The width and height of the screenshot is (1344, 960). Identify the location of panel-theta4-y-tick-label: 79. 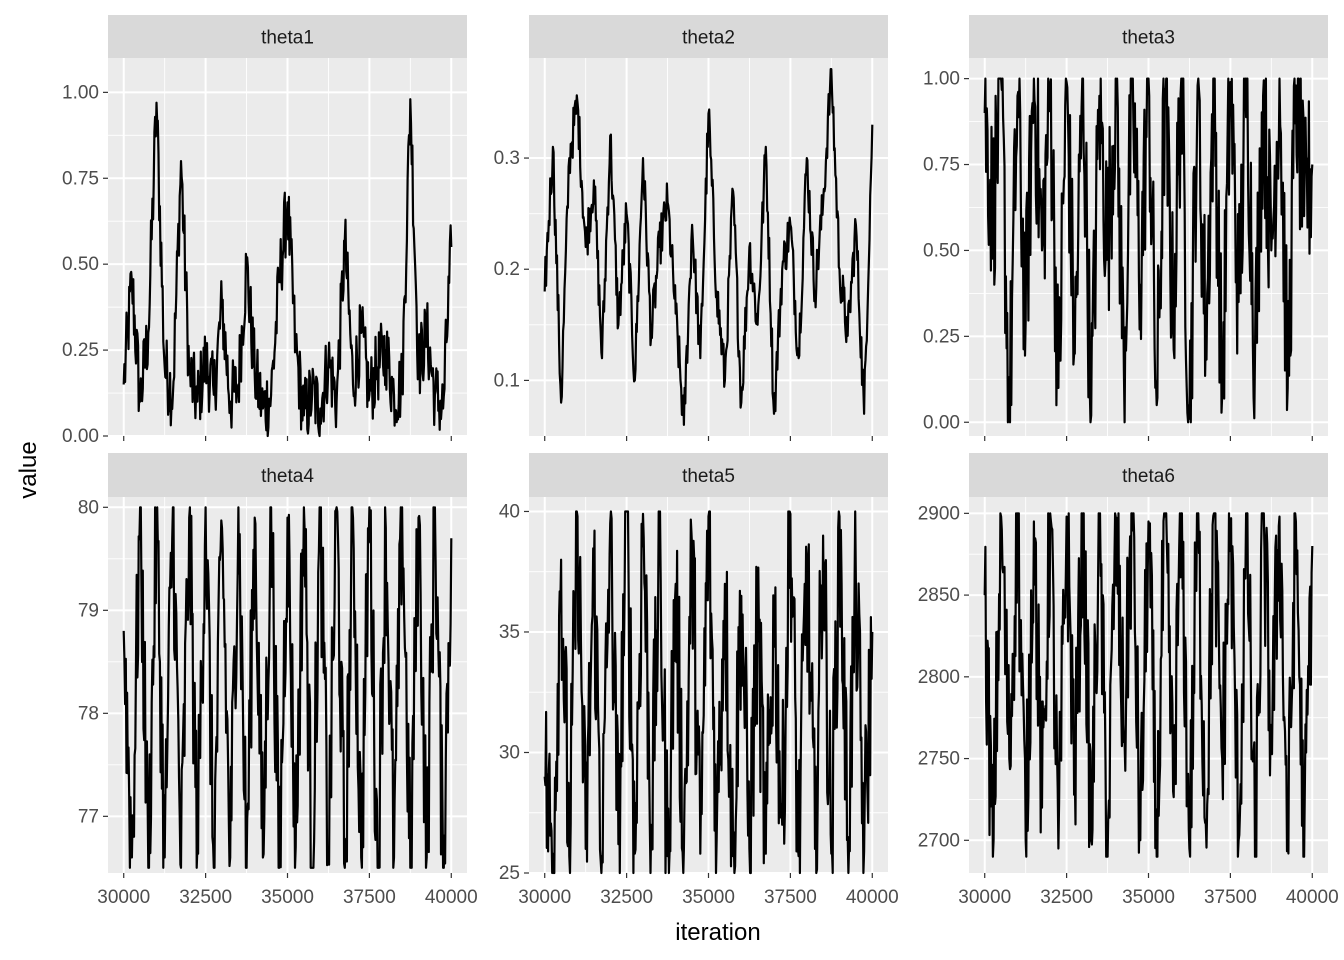
(88, 610).